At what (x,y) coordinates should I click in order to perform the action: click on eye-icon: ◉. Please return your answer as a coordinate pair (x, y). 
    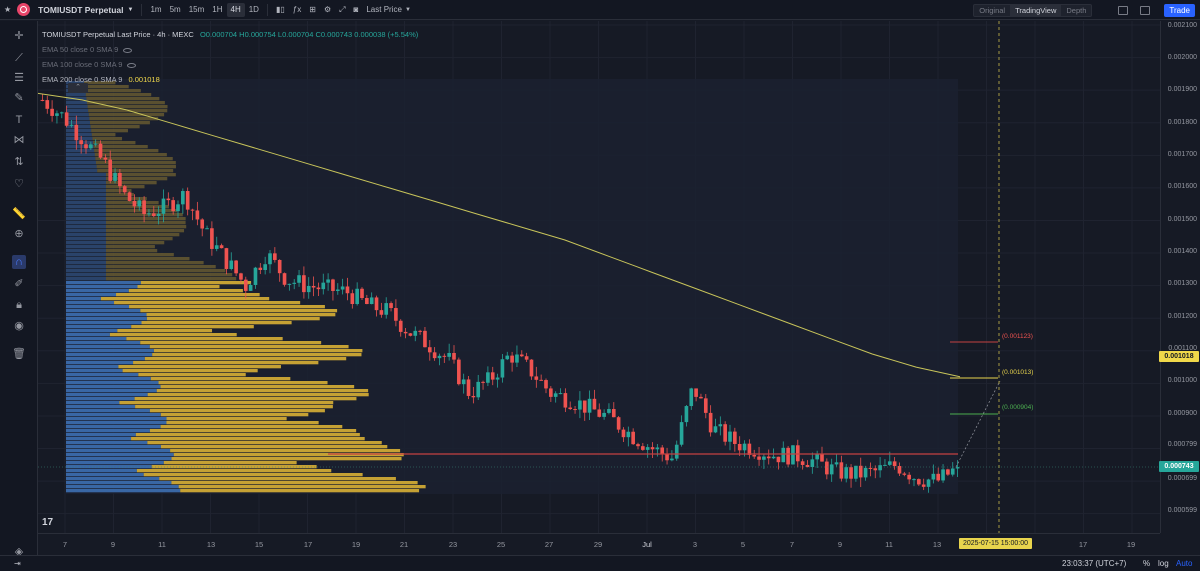
    Looking at the image, I should click on (19, 326).